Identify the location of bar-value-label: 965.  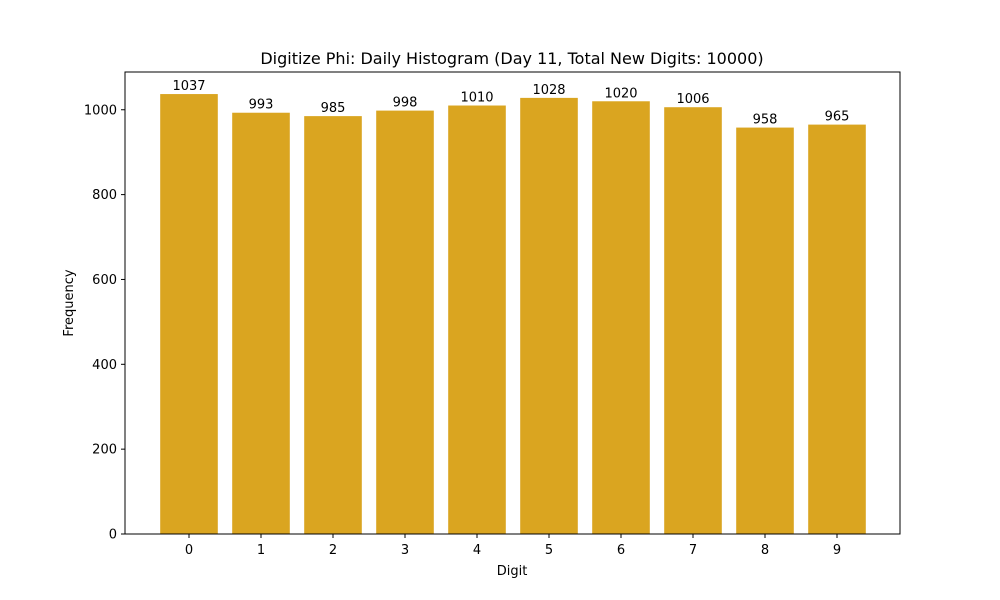
(837, 117).